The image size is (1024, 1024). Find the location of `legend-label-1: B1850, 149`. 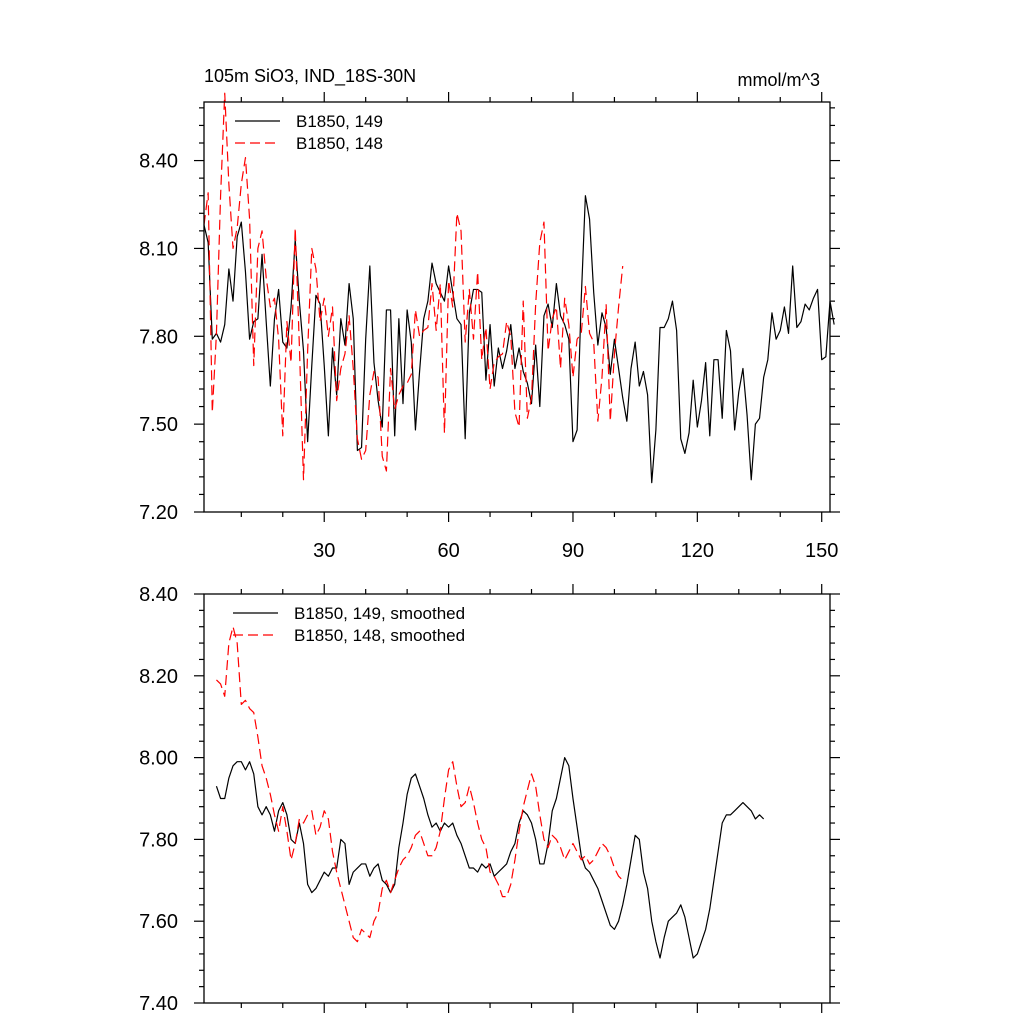

legend-label-1: B1850, 149 is located at coordinates (339, 121).